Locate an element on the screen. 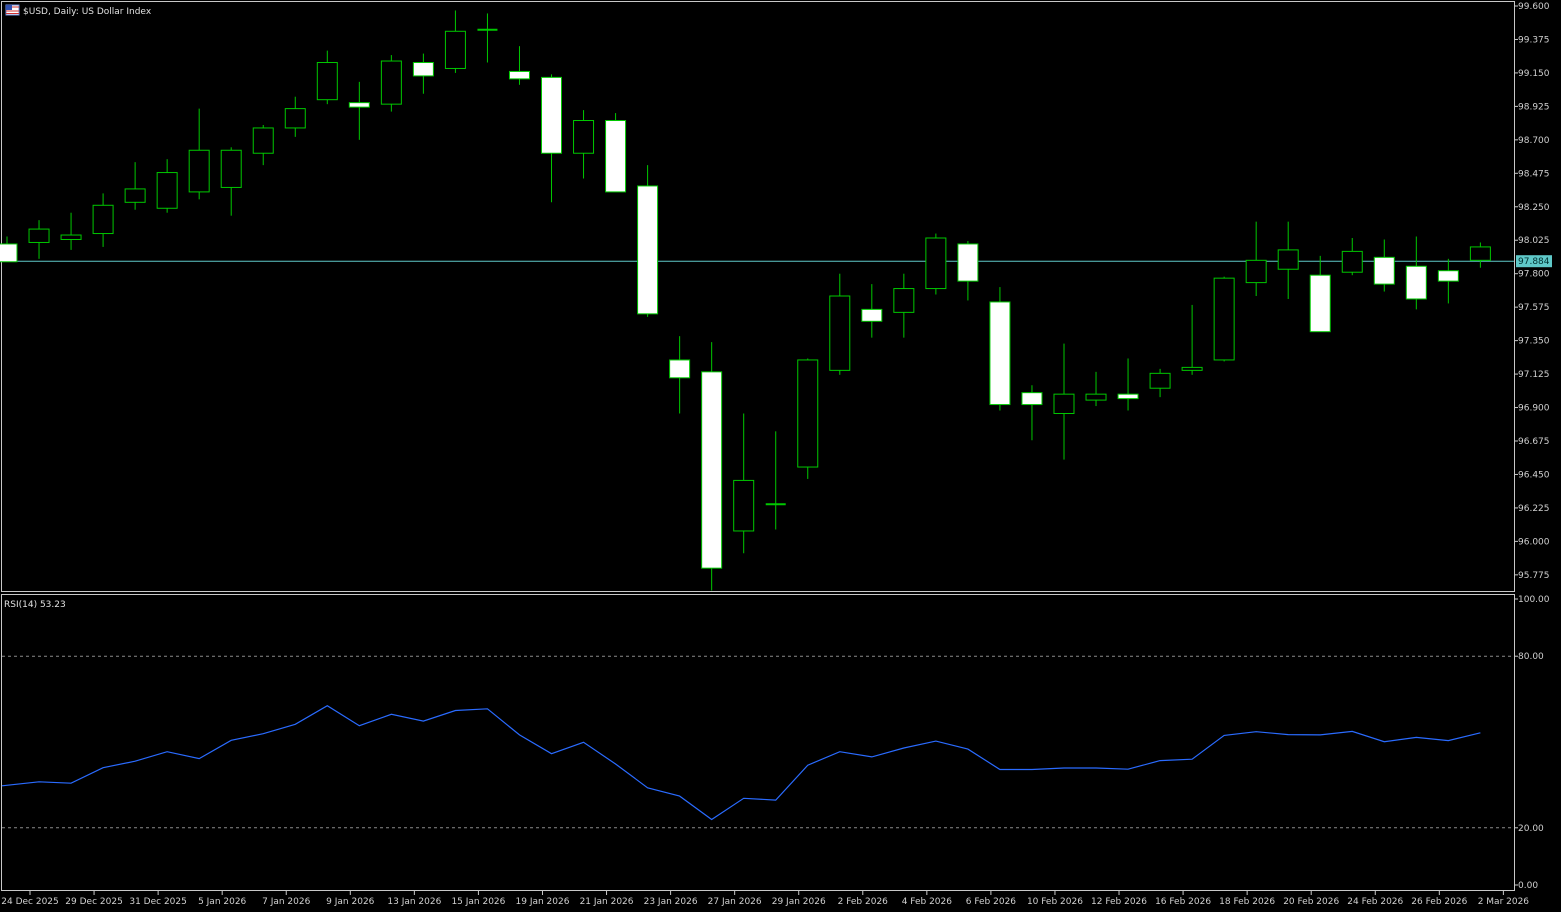 The image size is (1561, 912). date-label: 9 Jan 2026 is located at coordinates (350, 902).